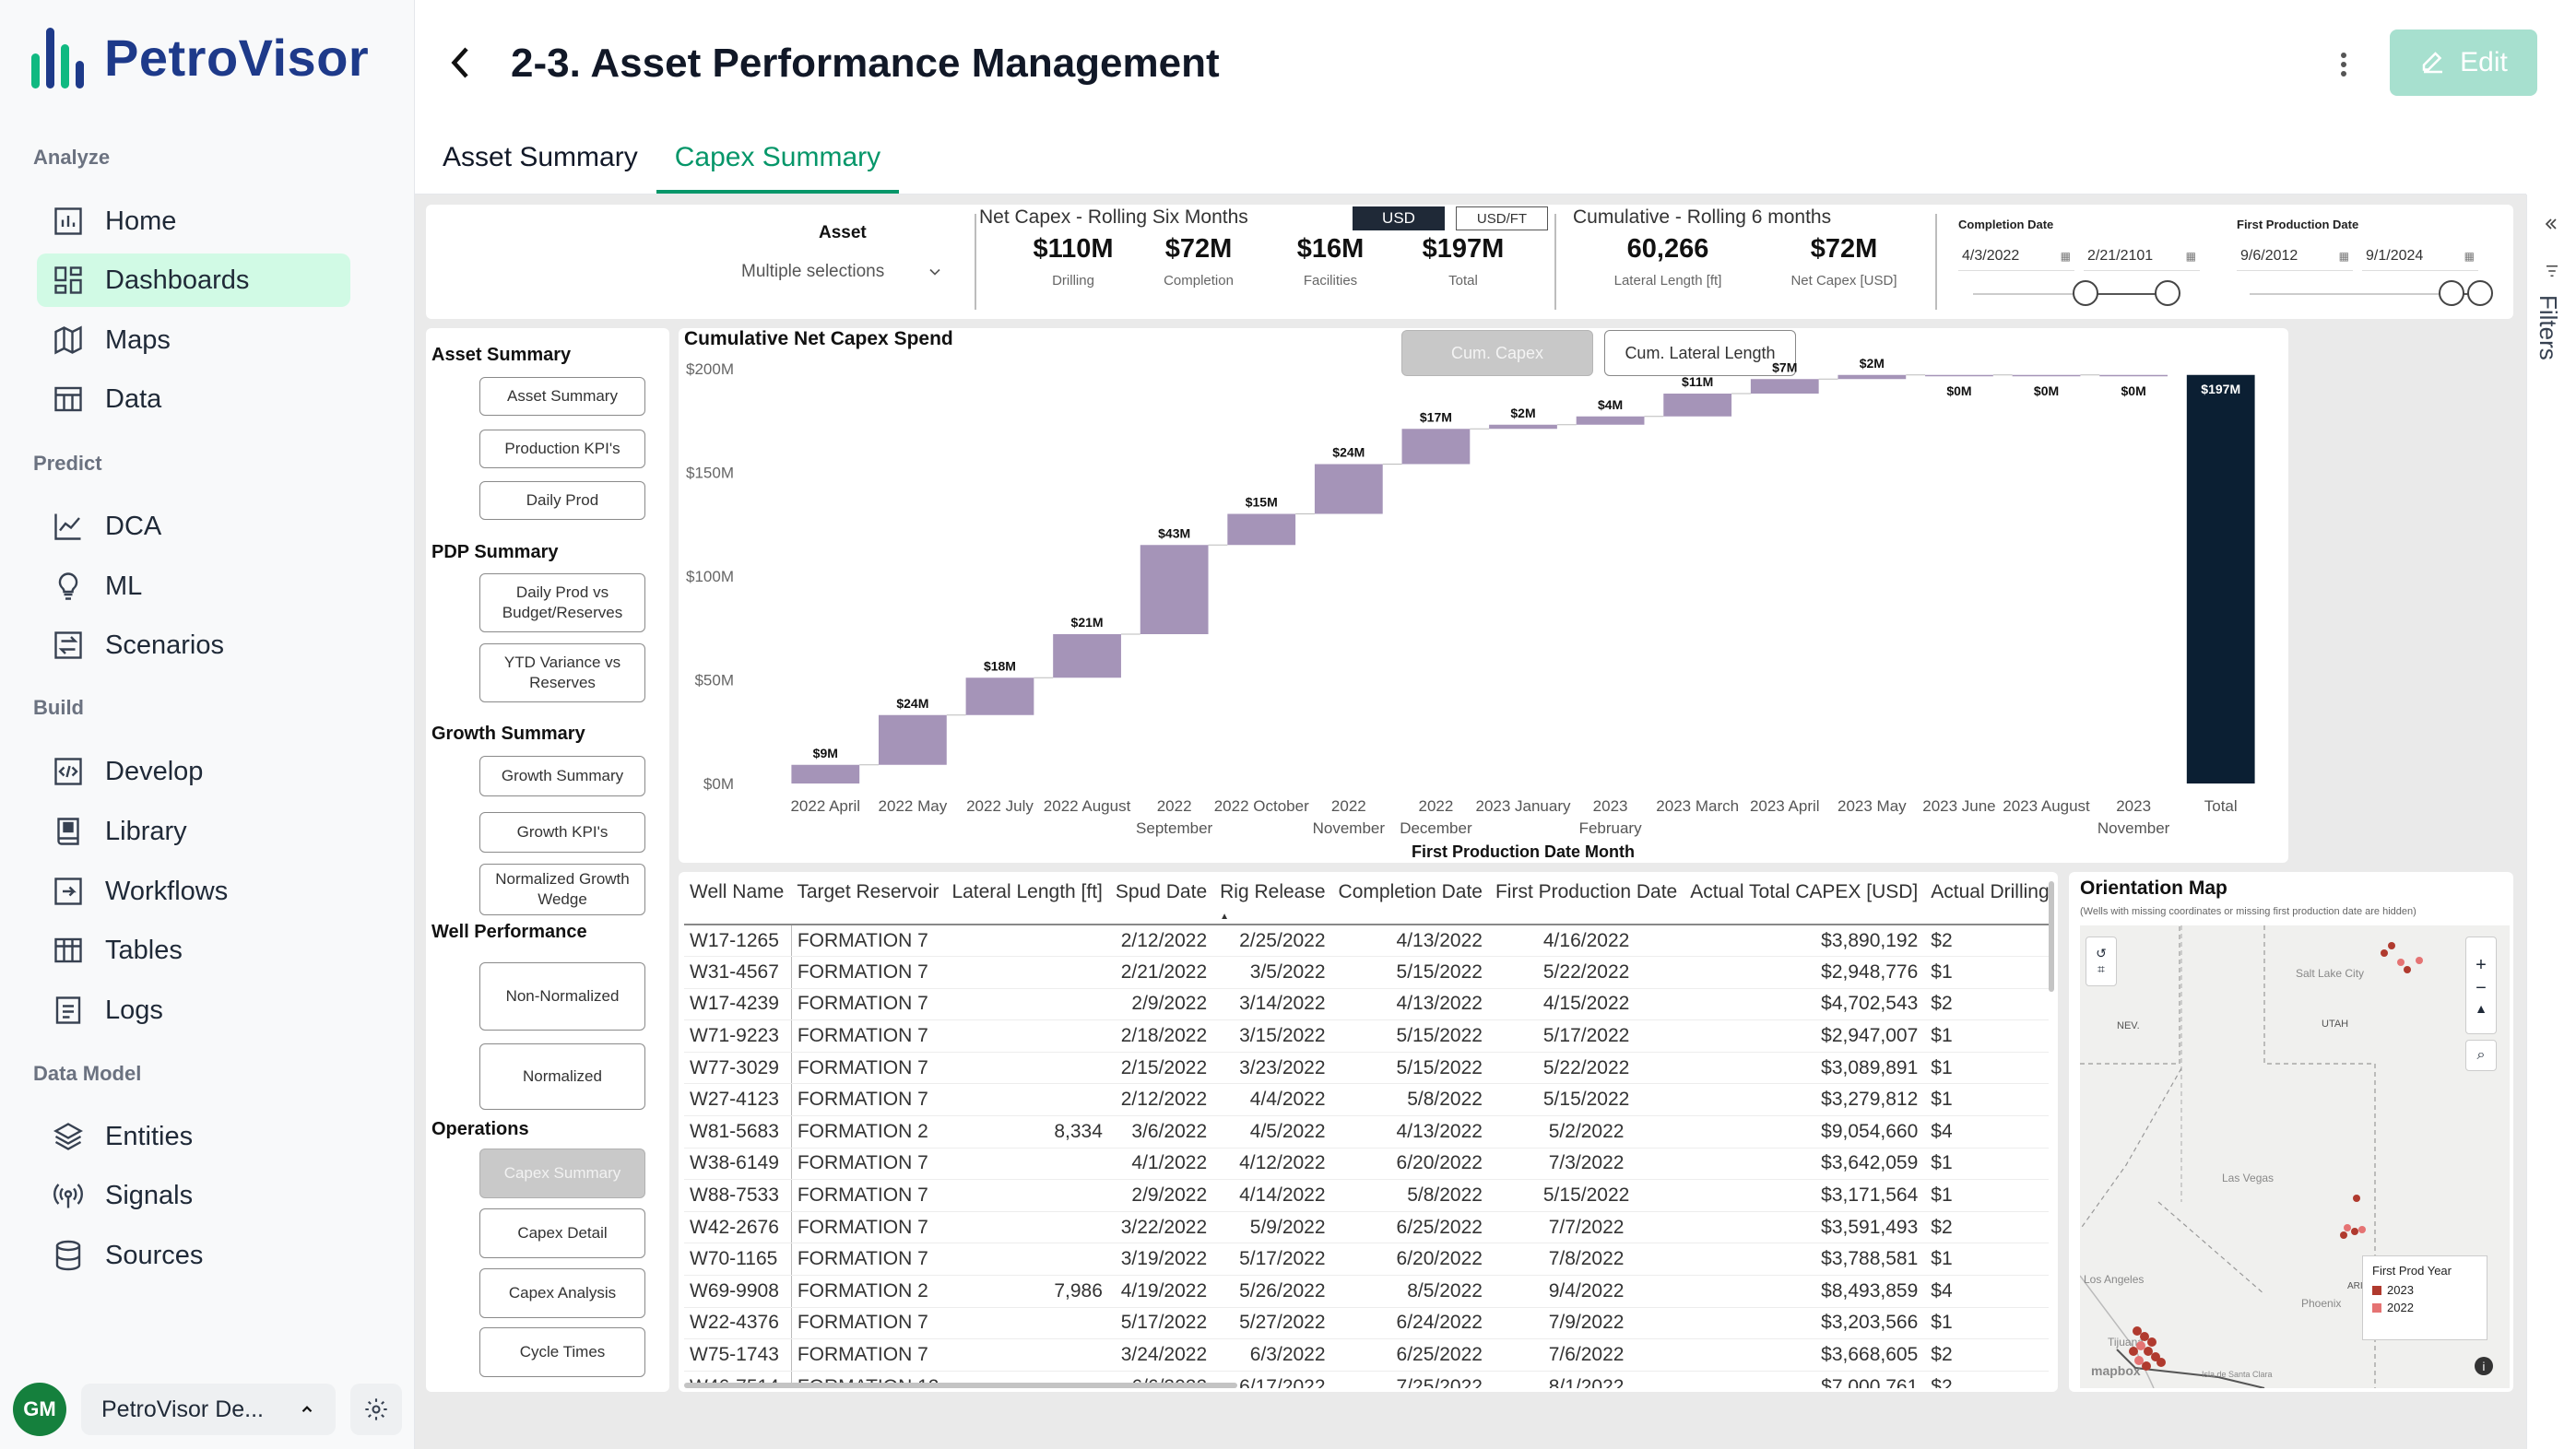 This screenshot has width=2576, height=1449. What do you see at coordinates (2167, 293) in the screenshot?
I see `completion-slider-end-handle` at bounding box center [2167, 293].